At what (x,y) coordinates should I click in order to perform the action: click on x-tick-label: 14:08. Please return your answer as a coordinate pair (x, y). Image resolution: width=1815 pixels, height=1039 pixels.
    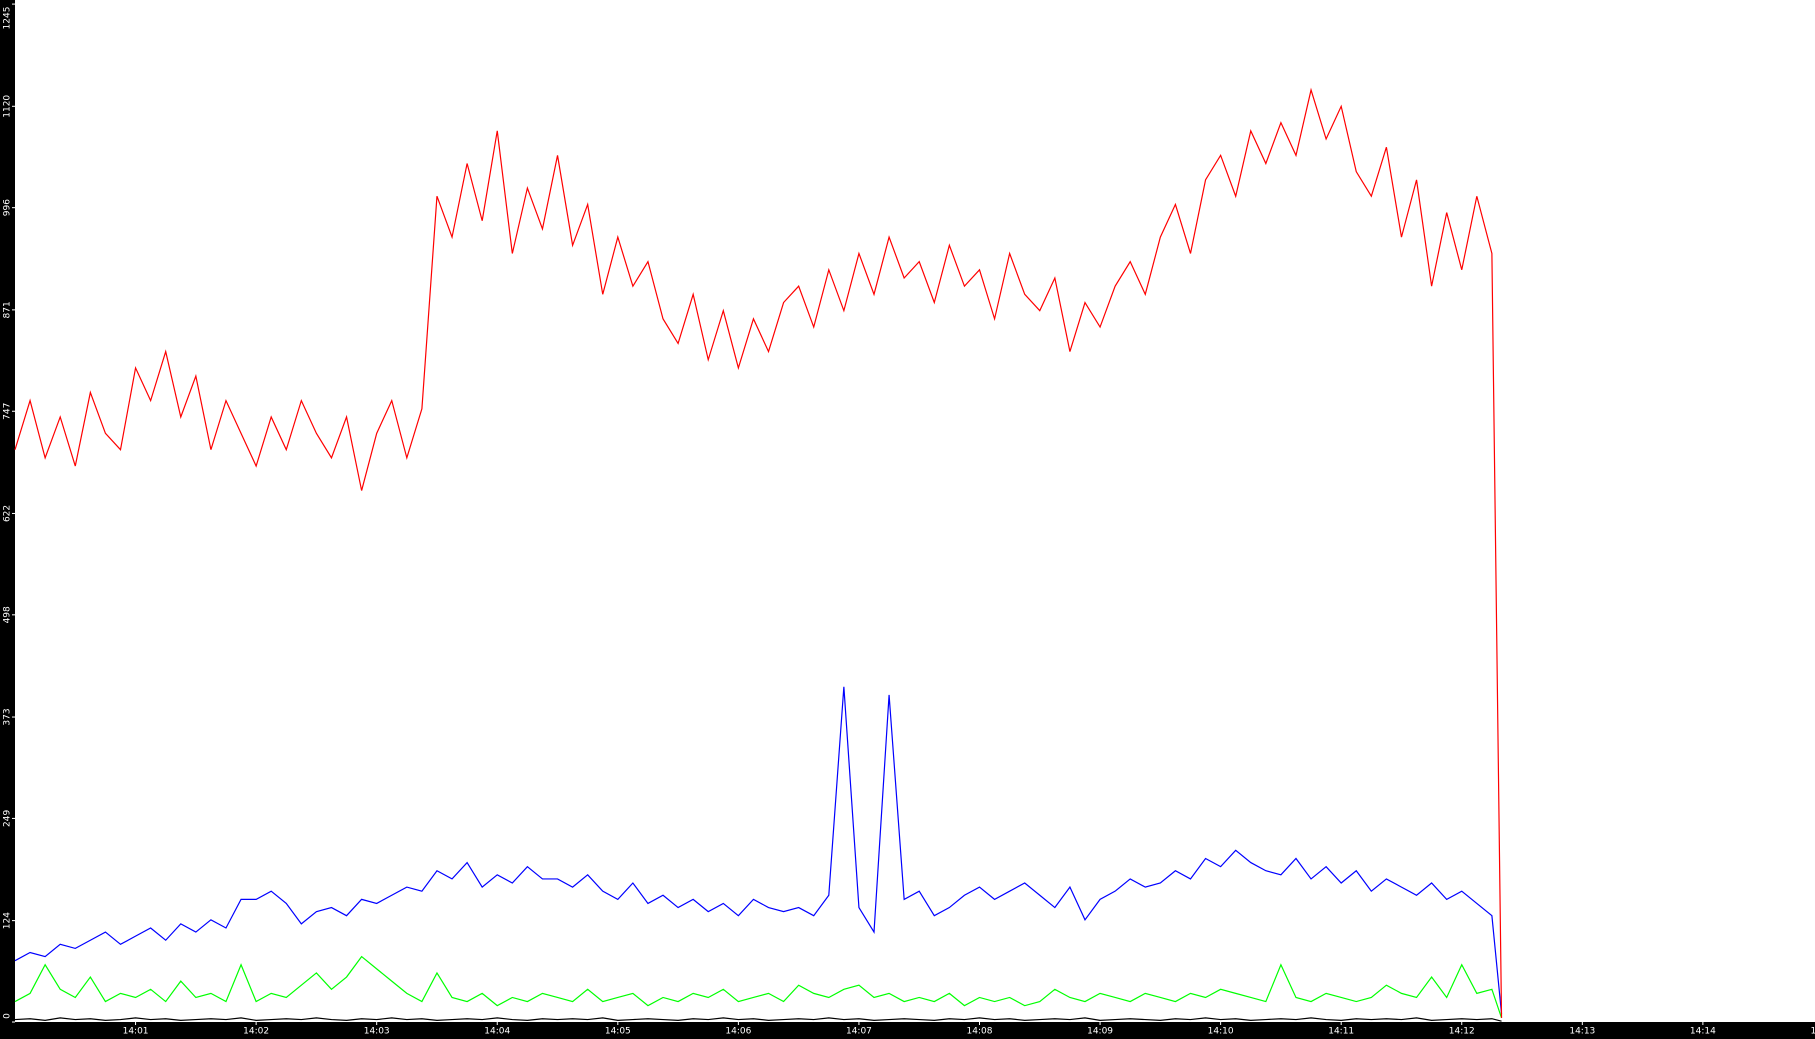
    Looking at the image, I should click on (980, 1032).